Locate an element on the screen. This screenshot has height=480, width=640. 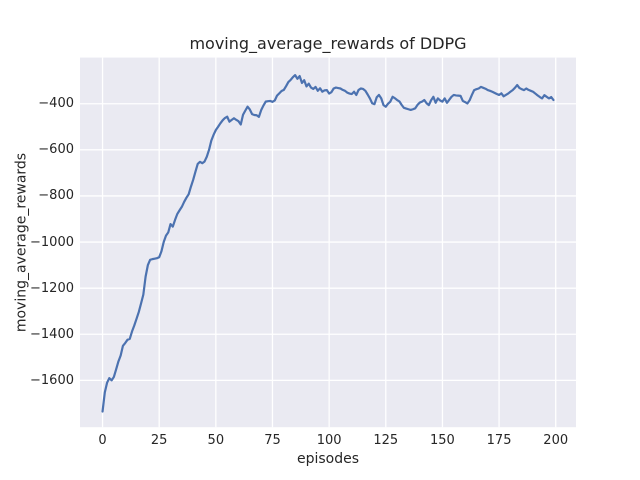
chart-title: moving_average_rewards of DDPG is located at coordinates (328, 43).